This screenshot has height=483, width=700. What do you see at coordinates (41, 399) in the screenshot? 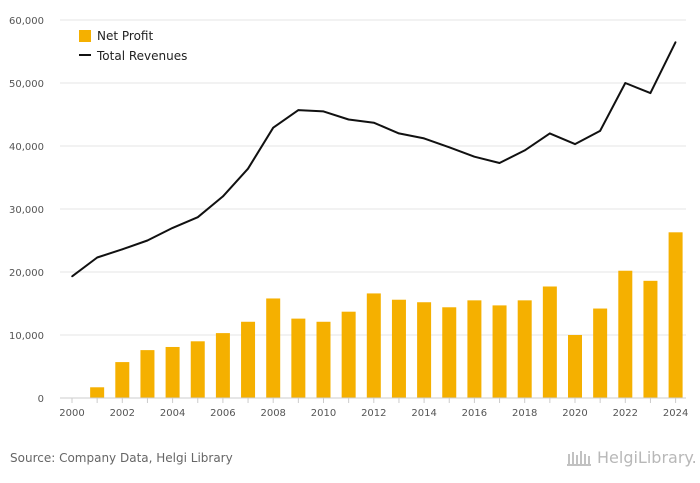
I see `y-tick-label: 0` at bounding box center [41, 399].